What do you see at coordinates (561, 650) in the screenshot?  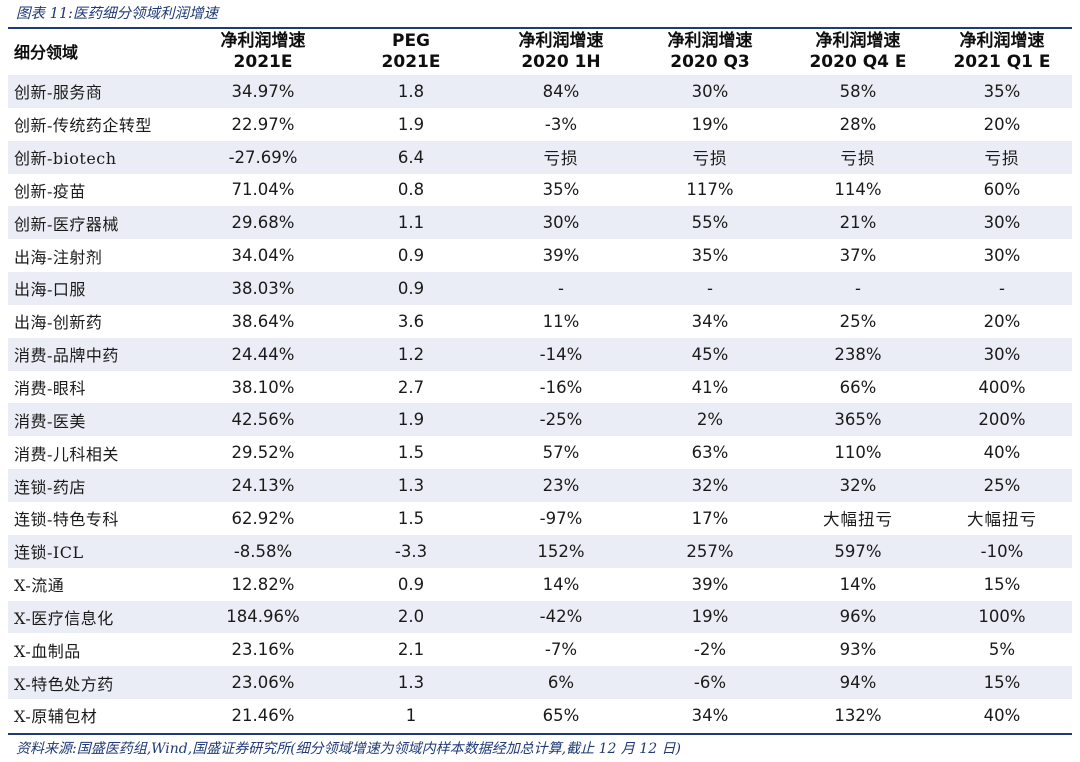 I see `value-cell: -7%` at bounding box center [561, 650].